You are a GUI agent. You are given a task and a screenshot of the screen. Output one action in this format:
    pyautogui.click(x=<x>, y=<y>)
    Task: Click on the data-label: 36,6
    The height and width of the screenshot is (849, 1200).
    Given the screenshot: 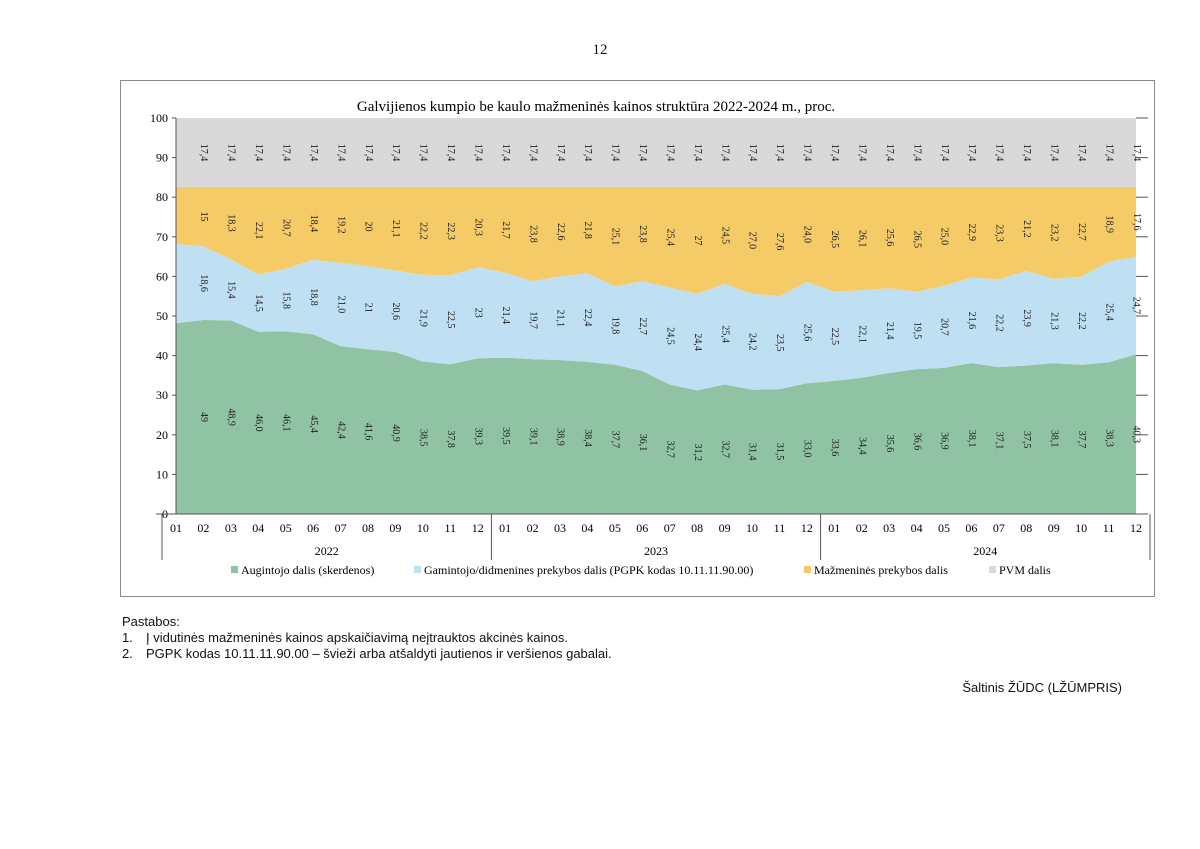 What is the action you would take?
    pyautogui.click(x=916, y=442)
    